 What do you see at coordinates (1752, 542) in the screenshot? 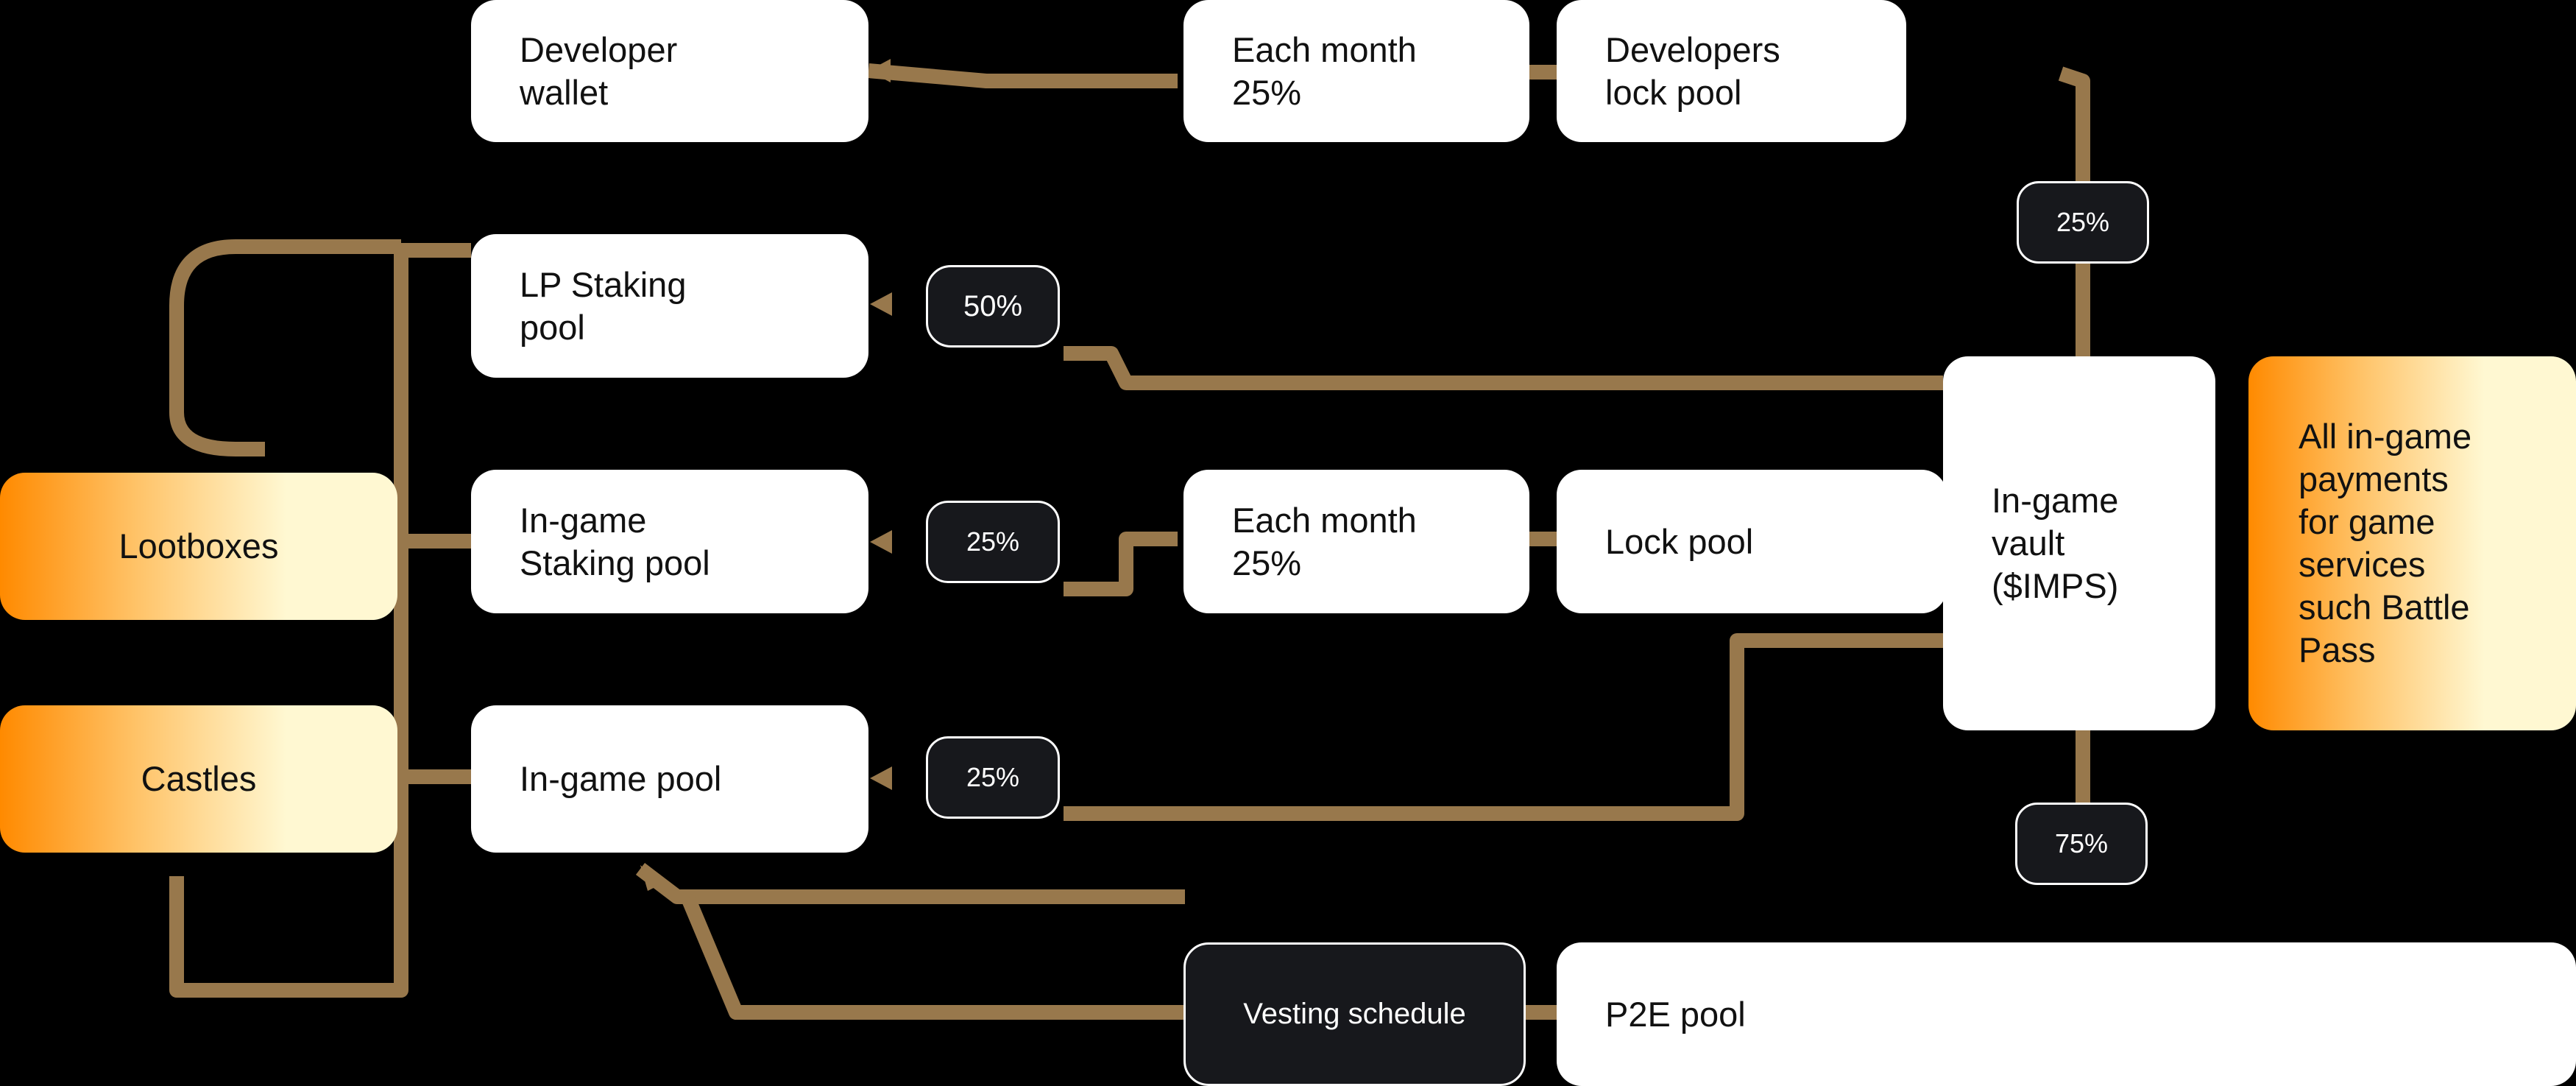
I see `lock-pool-node: Lock pool` at bounding box center [1752, 542].